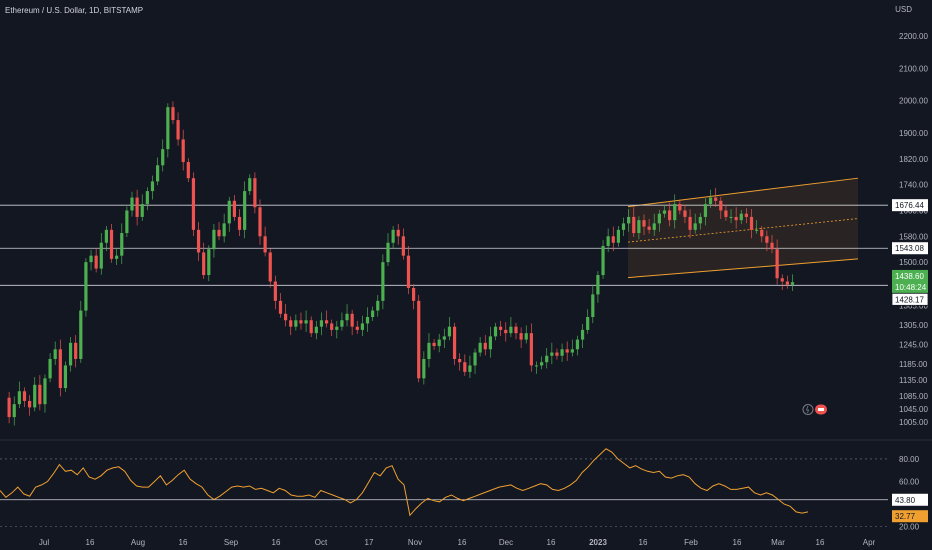  What do you see at coordinates (910, 516) in the screenshot?
I see `rsi-tag-current: 32.77` at bounding box center [910, 516].